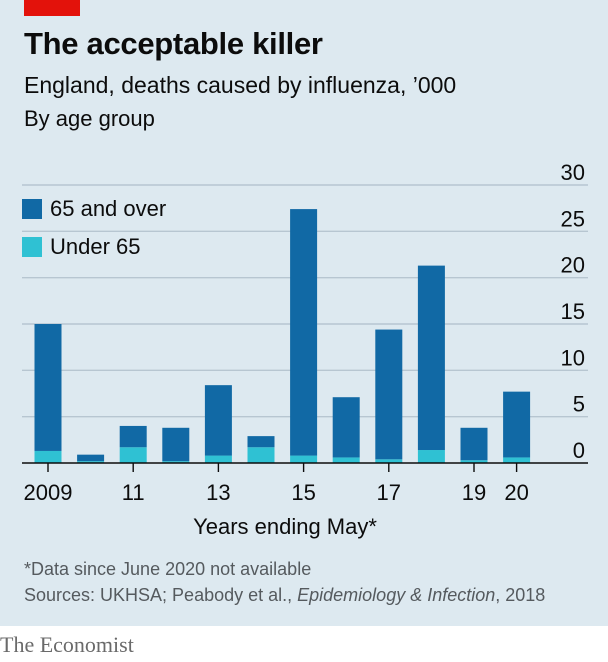  I want to click on x-tick-label-2009: 2009, so click(48, 492).